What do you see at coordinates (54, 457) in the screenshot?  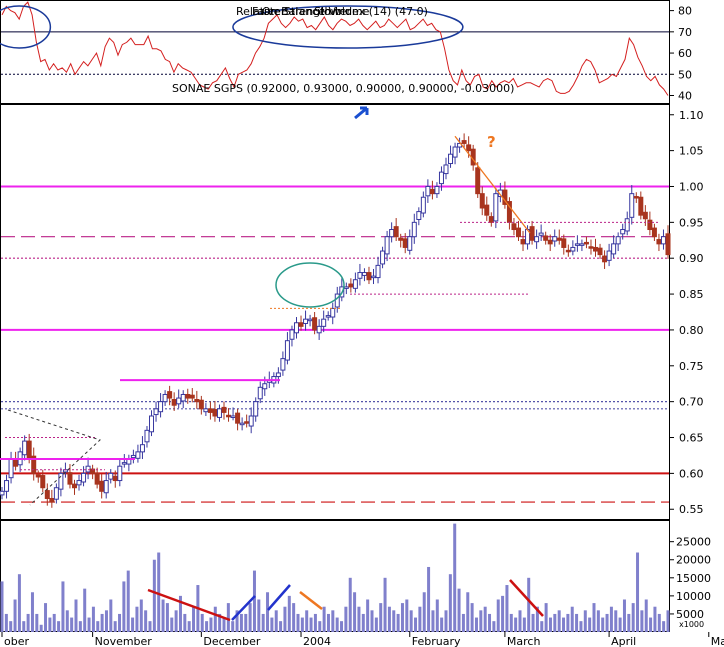 I see `triangle-pattern-annotation` at bounding box center [54, 457].